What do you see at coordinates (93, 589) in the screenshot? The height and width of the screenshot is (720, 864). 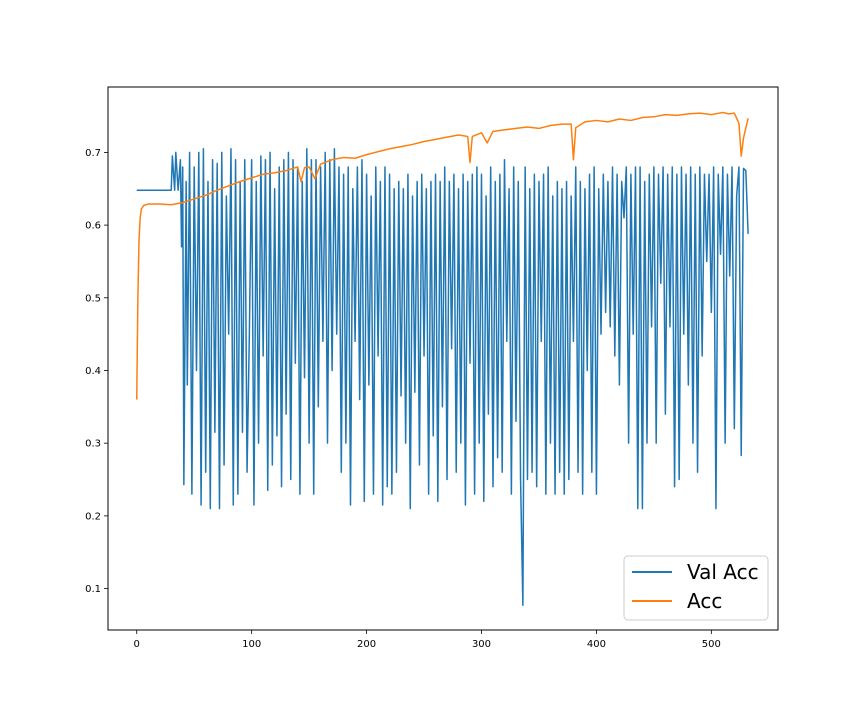 I see `y-tick-label: 0.1` at bounding box center [93, 589].